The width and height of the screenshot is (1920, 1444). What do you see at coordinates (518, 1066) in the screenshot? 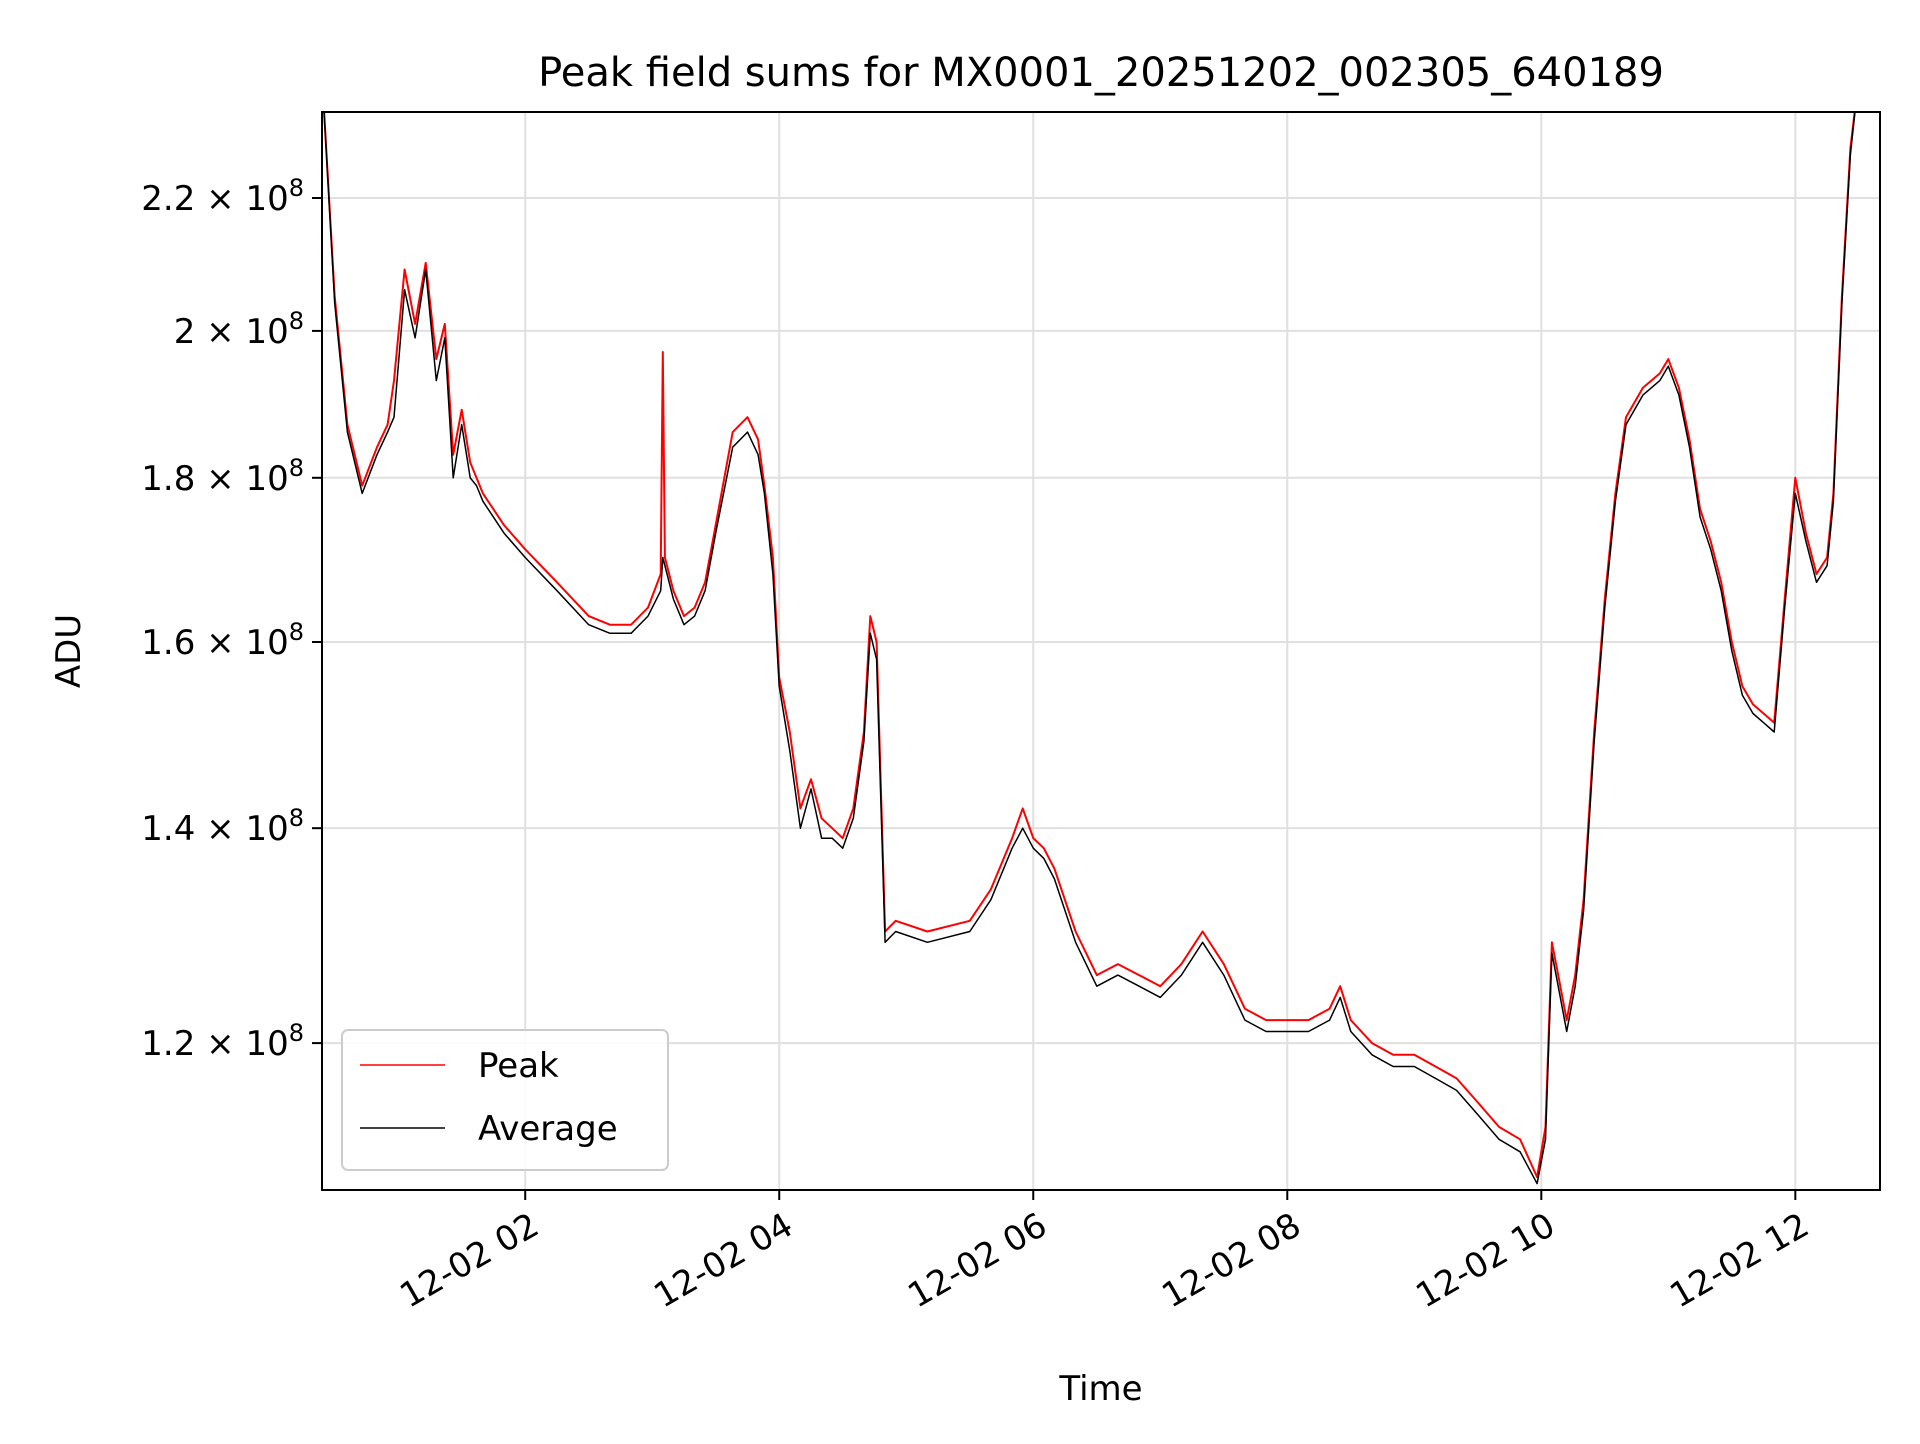
I see `legend-label-peak: Peak` at bounding box center [518, 1066].